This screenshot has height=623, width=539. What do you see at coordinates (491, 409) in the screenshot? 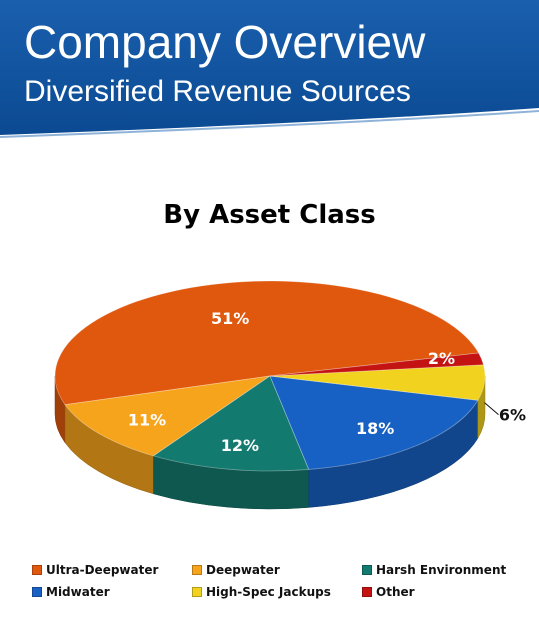
I see `leader-line-high-spec-jackups` at bounding box center [491, 409].